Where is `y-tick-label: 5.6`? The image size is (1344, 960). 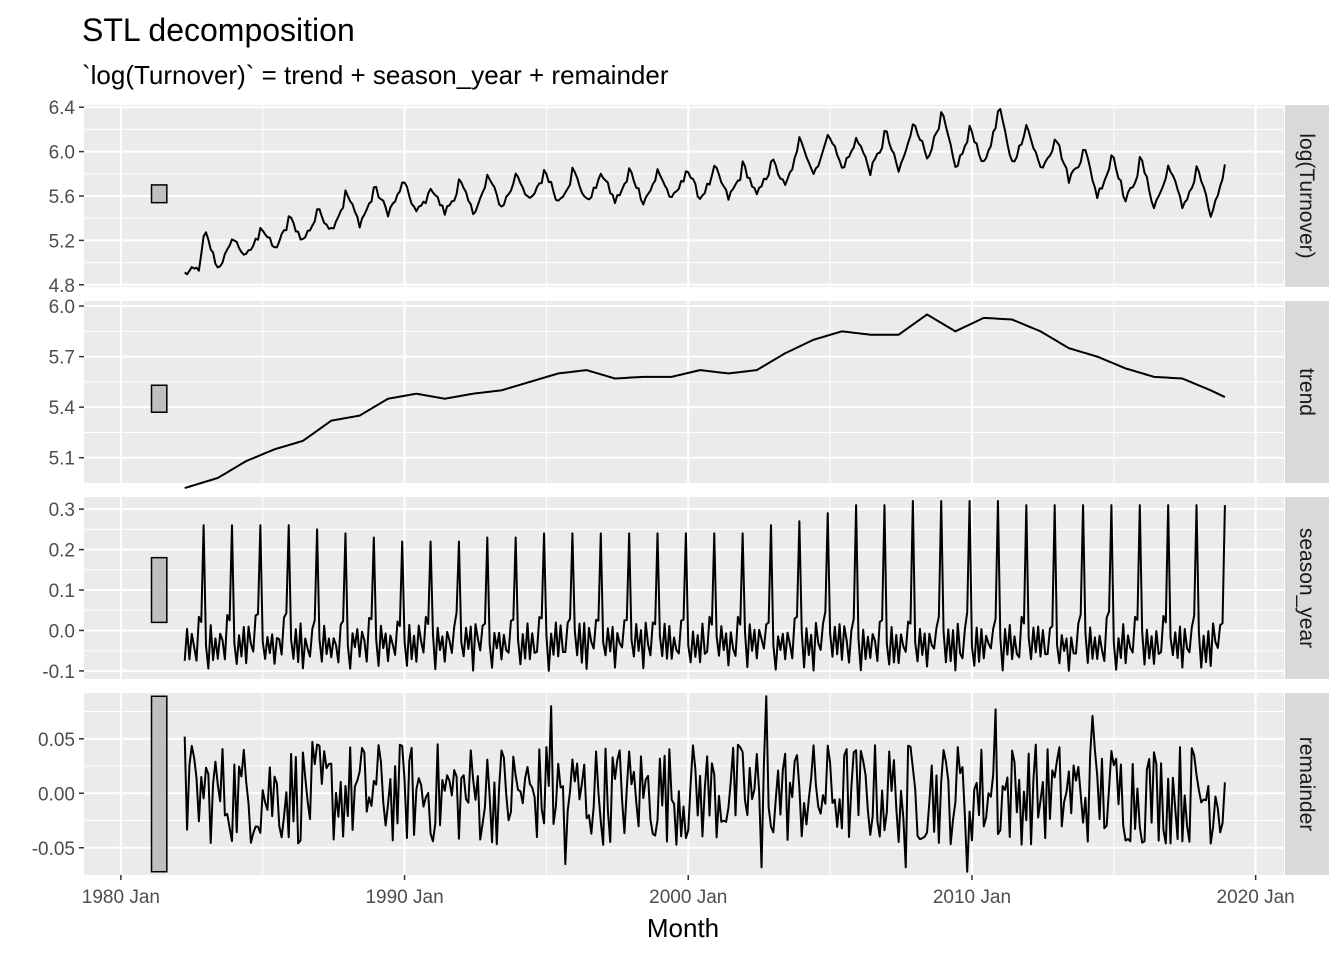
y-tick-label: 5.6 is located at coordinates (62, 197).